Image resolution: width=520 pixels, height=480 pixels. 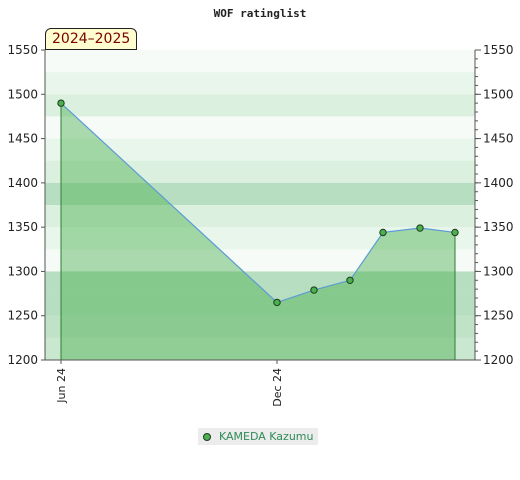 I want to click on y-tick-label-right: 1200, so click(x=498, y=360).